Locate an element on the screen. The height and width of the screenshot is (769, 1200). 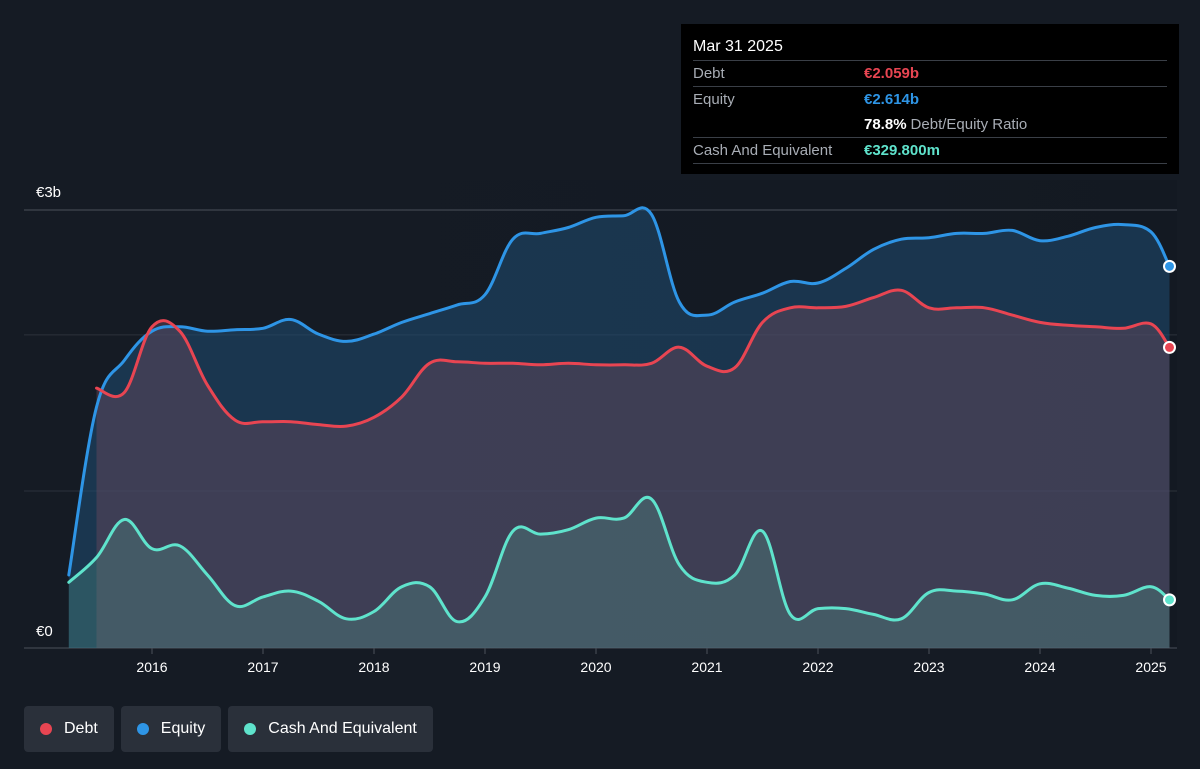
y-axis-top-label: €3b is located at coordinates (49, 192).